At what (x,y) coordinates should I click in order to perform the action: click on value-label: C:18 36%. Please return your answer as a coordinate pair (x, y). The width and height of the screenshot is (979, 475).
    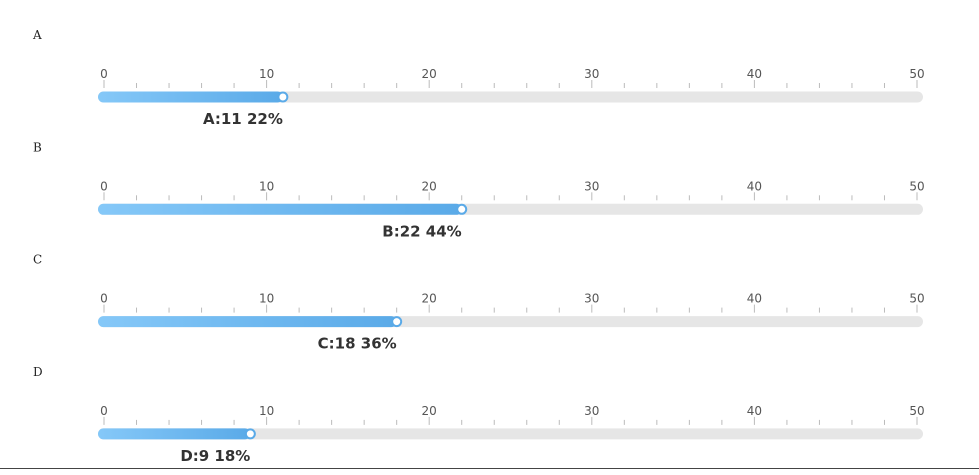
    Looking at the image, I should click on (357, 344).